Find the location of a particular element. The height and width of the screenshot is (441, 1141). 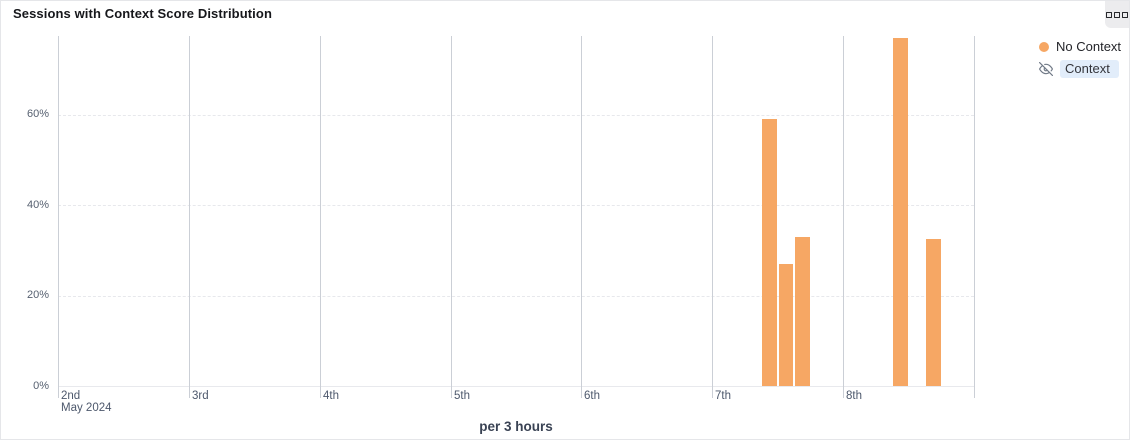

y-axis-tick-label: 60% is located at coordinates (37, 114).